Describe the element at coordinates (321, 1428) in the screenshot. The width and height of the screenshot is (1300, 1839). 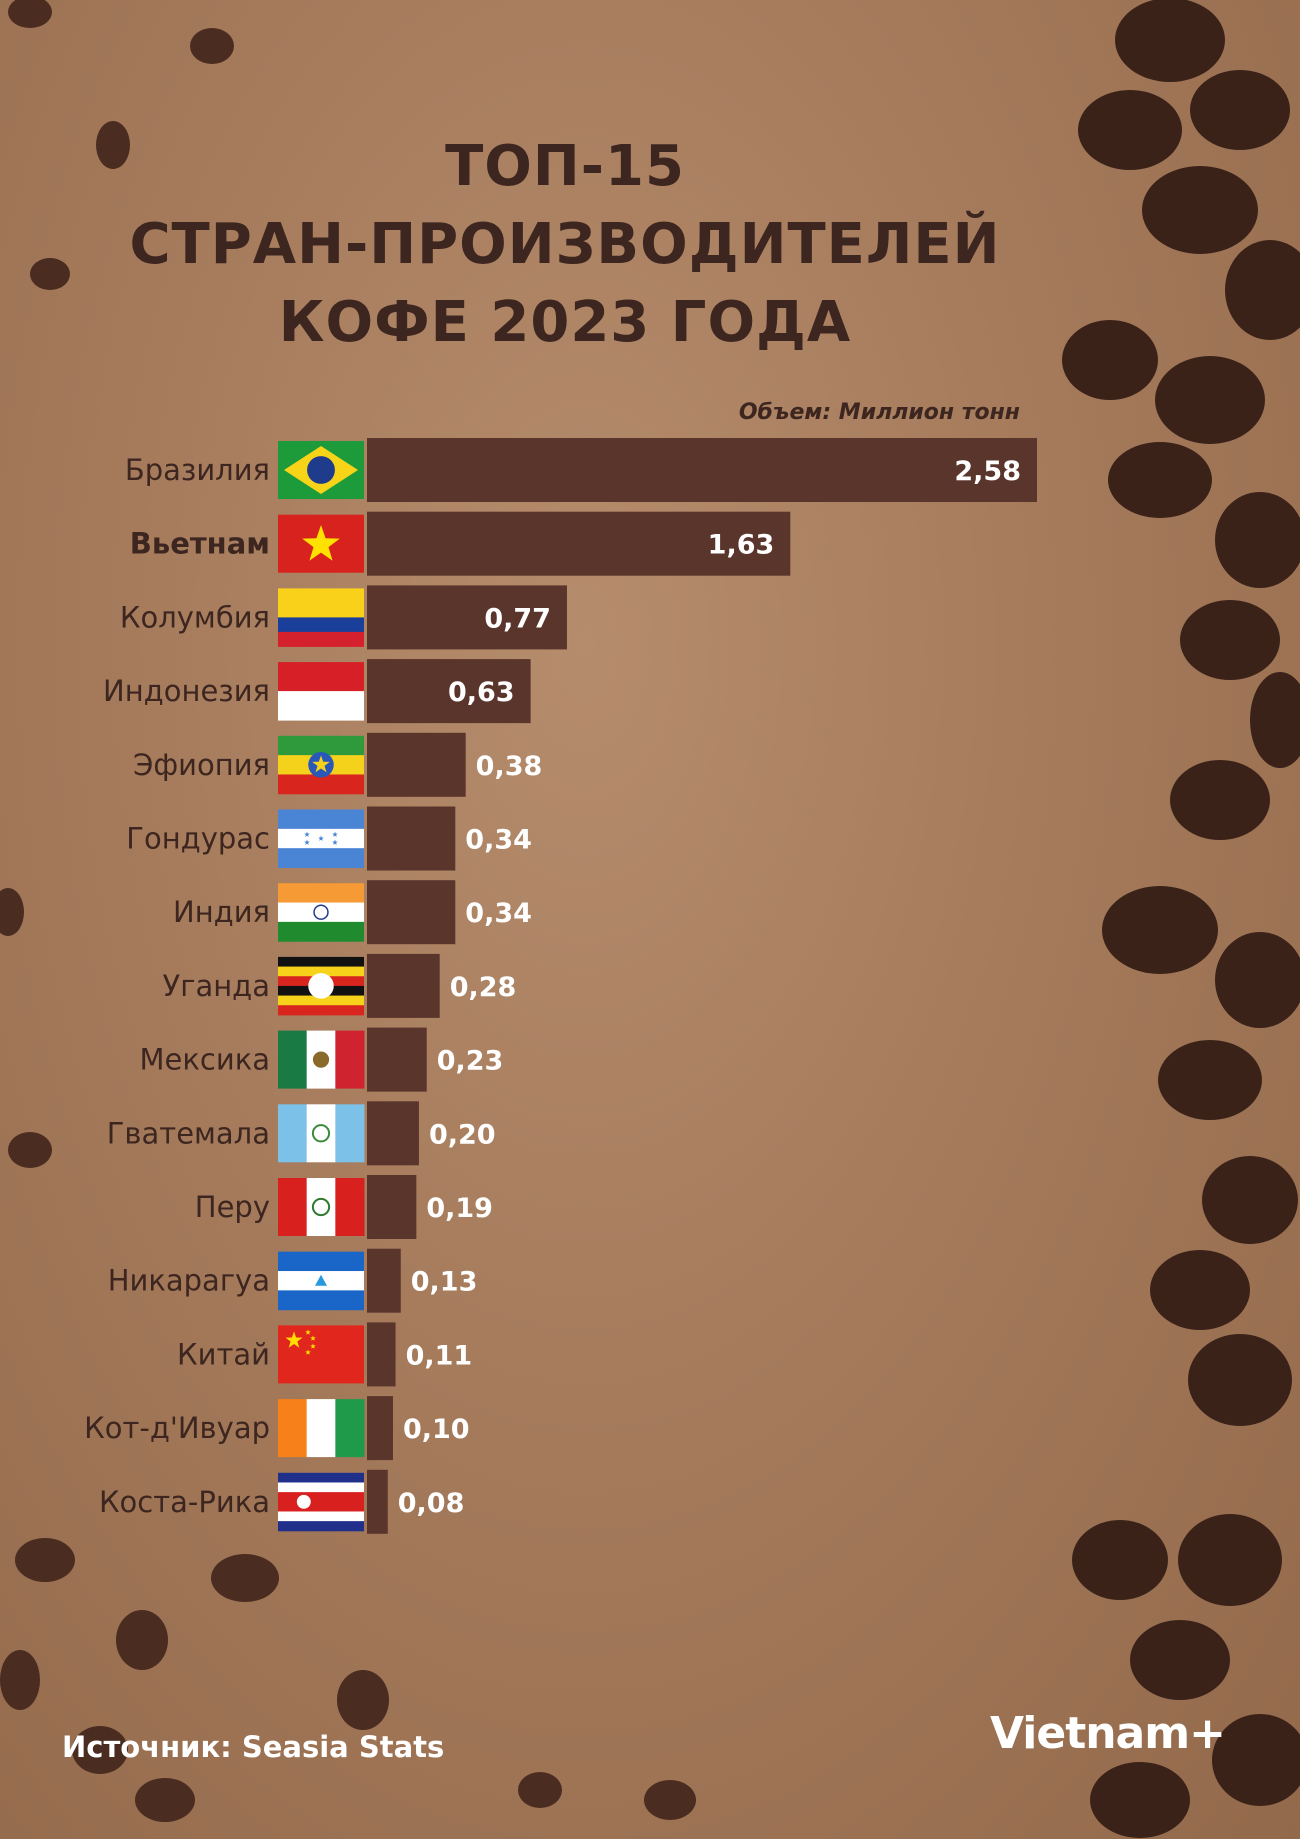
I see `flag-cote-divoire-icon` at that location.